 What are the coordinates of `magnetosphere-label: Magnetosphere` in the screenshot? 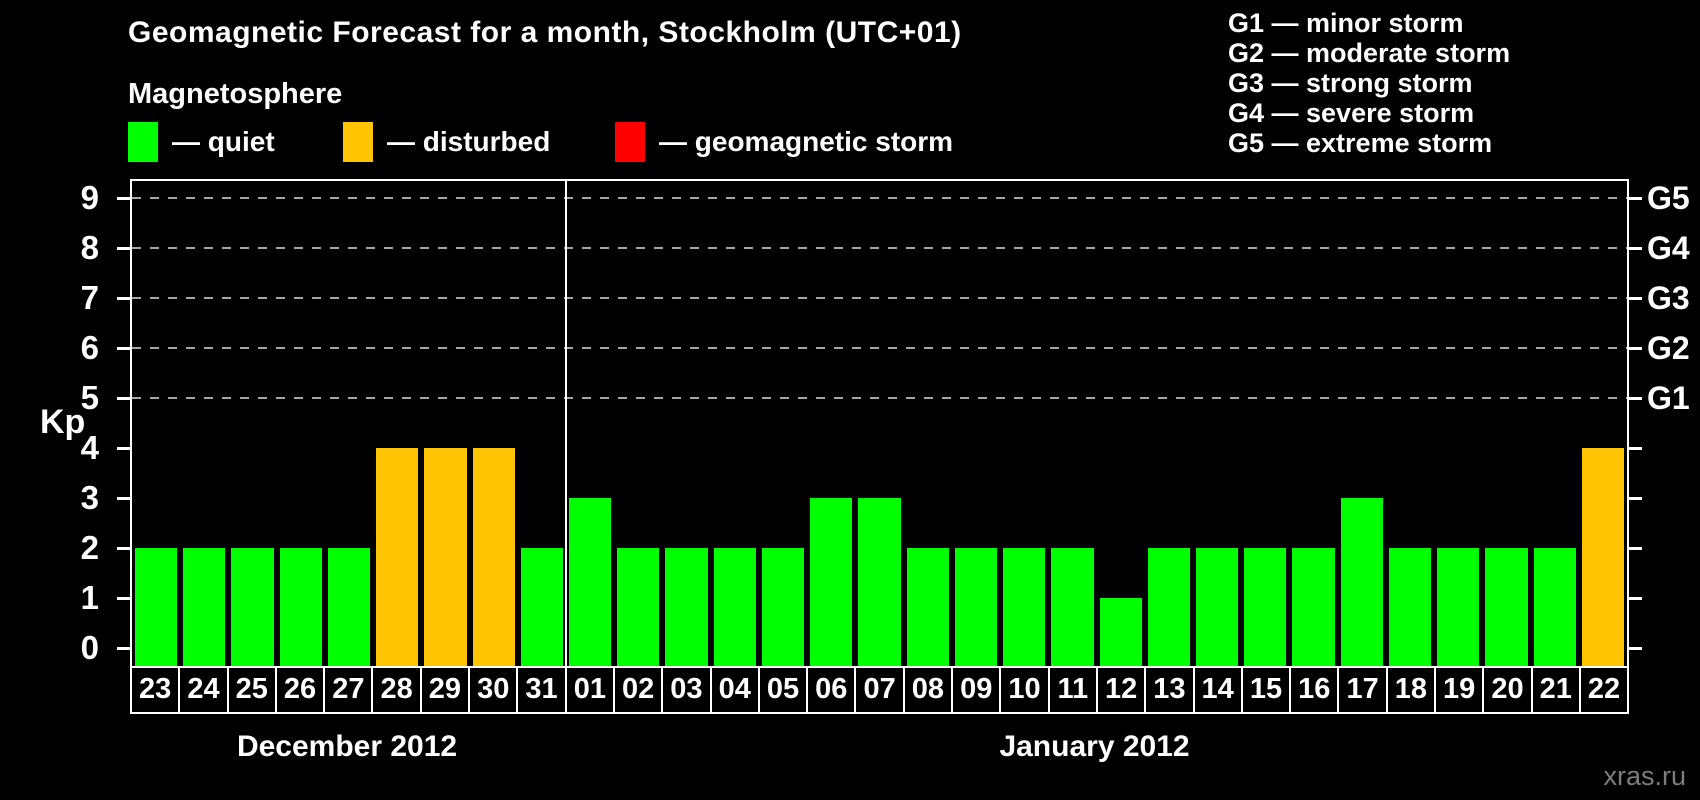 It's located at (235, 94).